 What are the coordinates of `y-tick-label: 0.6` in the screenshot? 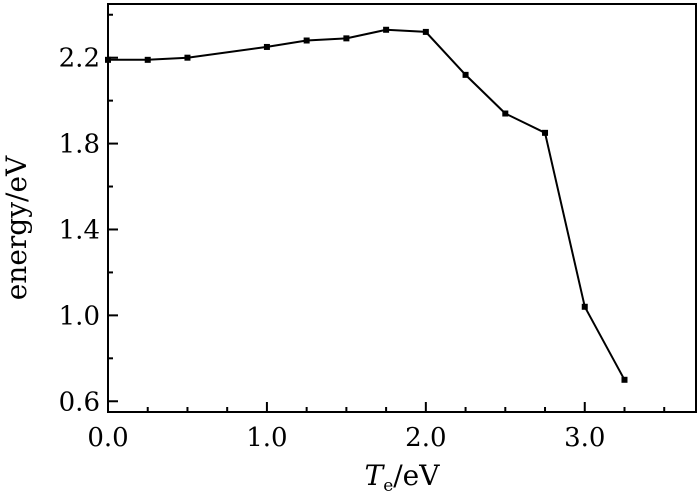 It's located at (79, 402).